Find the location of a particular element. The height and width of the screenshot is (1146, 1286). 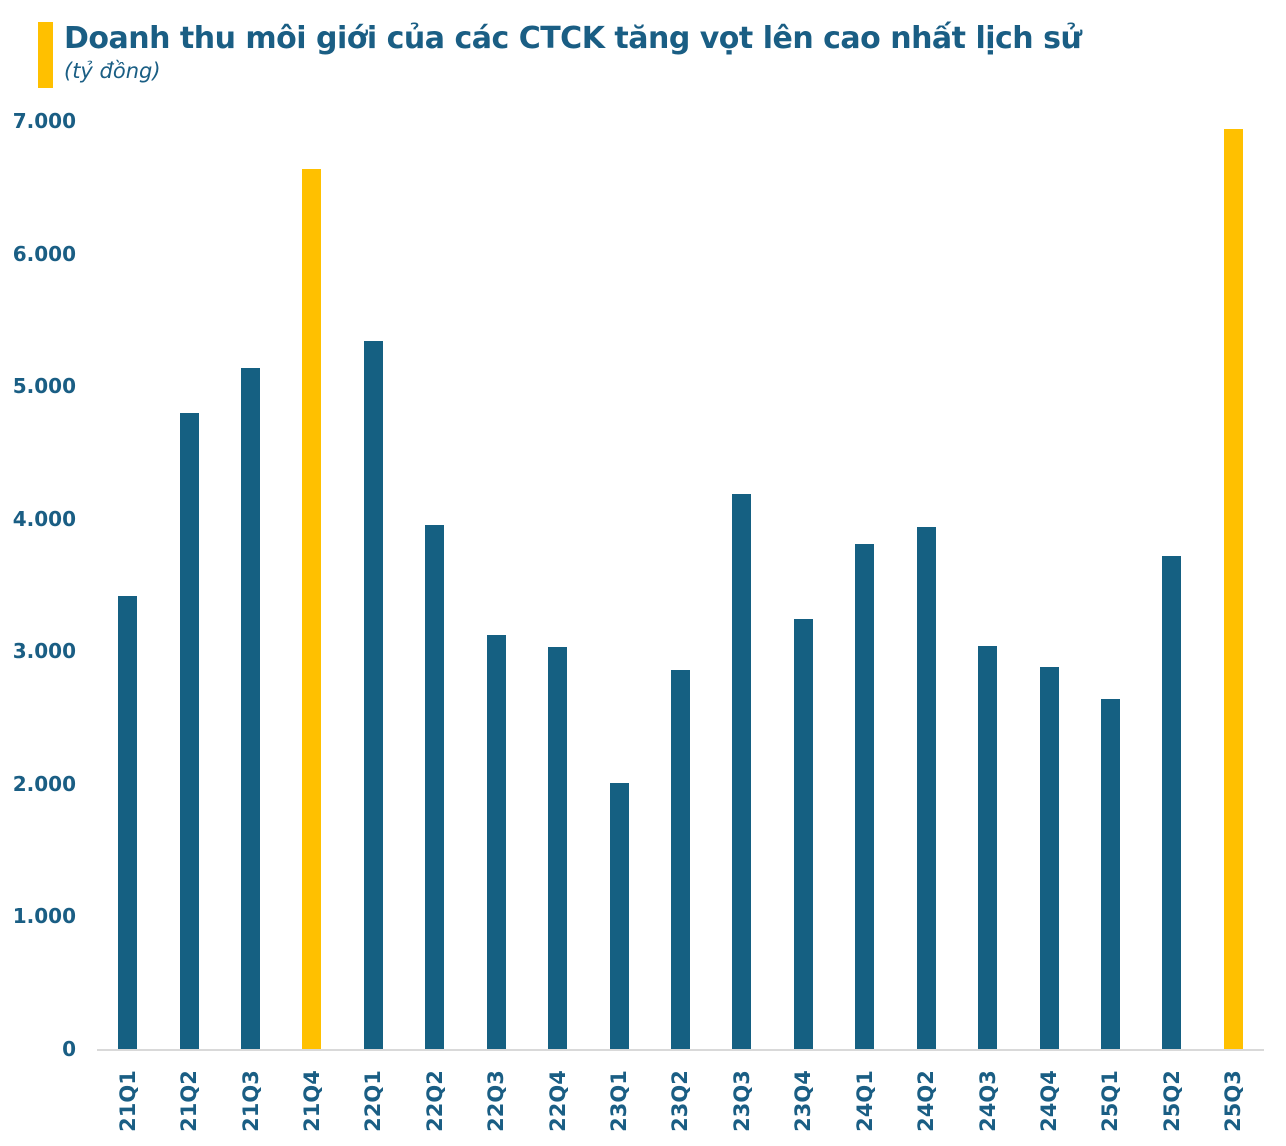

x-tick-label-24Q4: 24Q4 is located at coordinates (1049, 1101).